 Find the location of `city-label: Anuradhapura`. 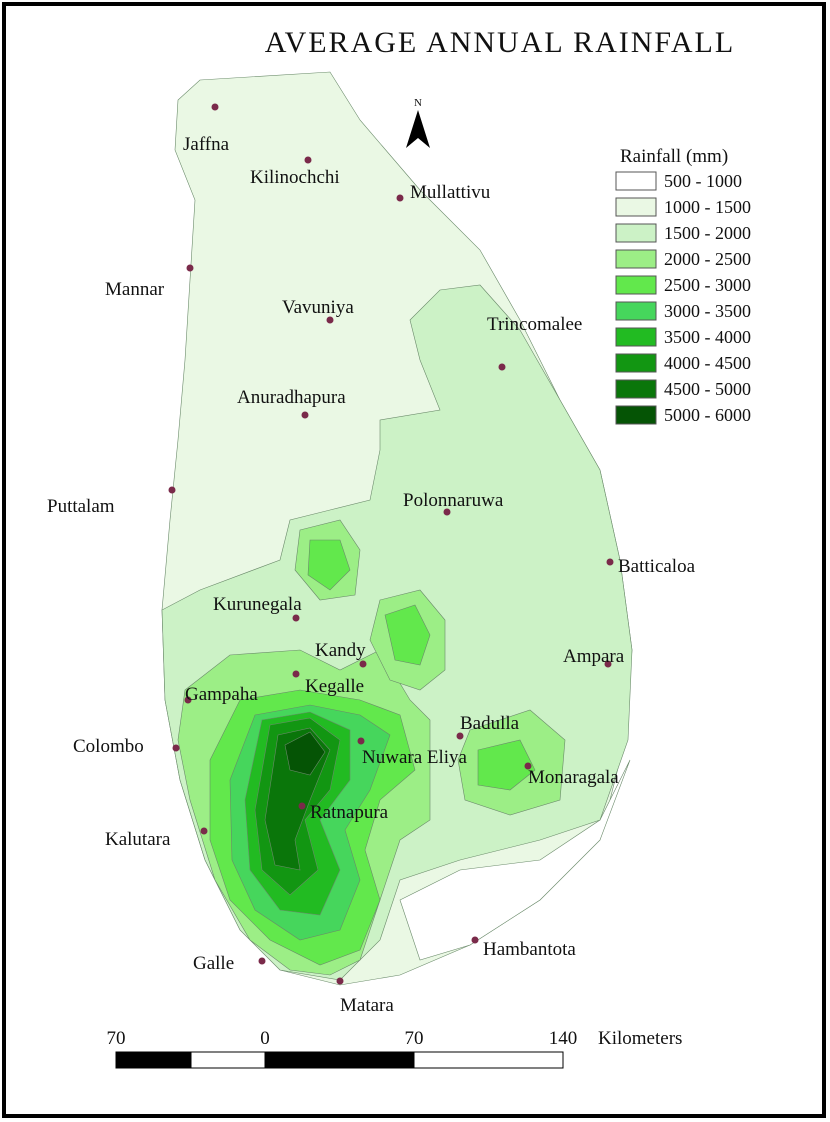

city-label: Anuradhapura is located at coordinates (291, 397).